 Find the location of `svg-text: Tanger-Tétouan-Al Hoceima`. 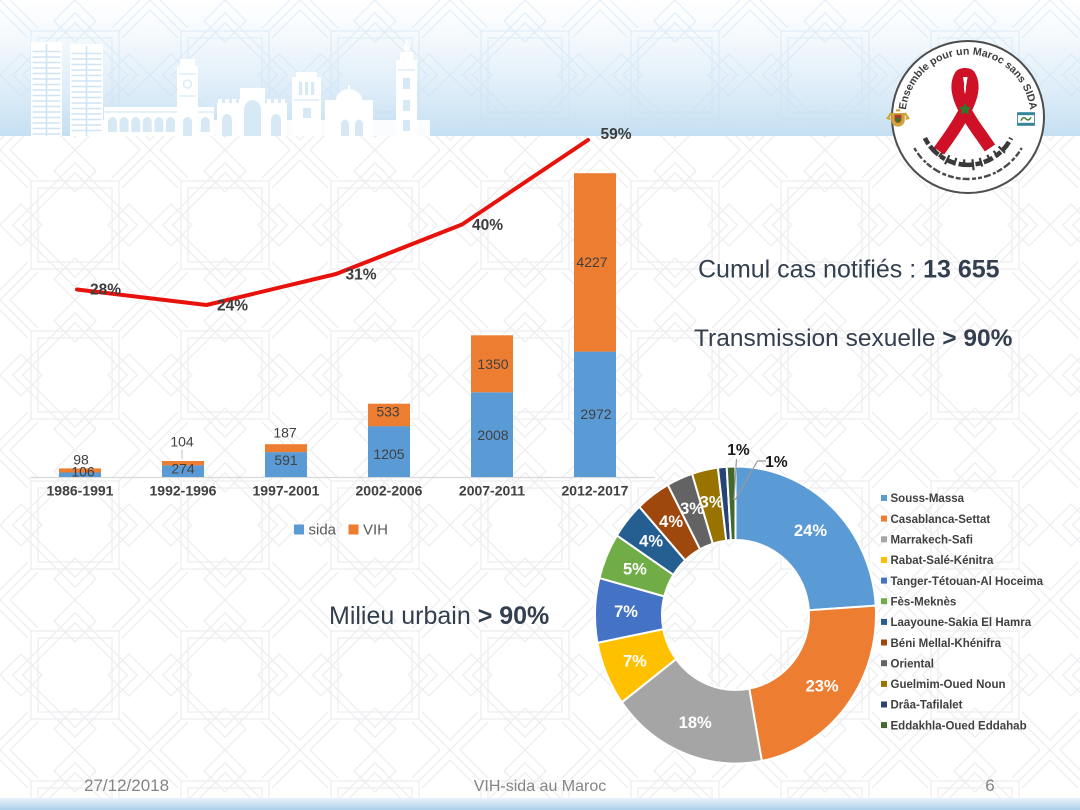

svg-text: Tanger-Tétouan-Al Hoceima is located at coordinates (967, 582).